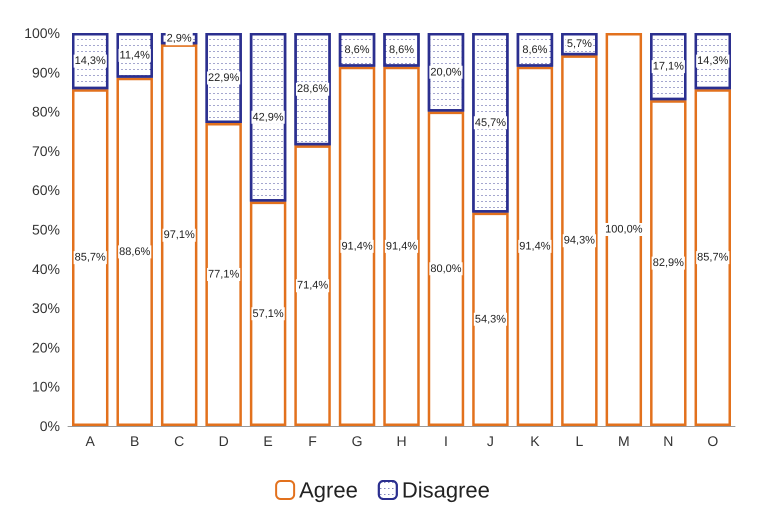 The width and height of the screenshot is (765, 519). What do you see at coordinates (135, 55) in the screenshot?
I see `data-label: 11,4%` at bounding box center [135, 55].